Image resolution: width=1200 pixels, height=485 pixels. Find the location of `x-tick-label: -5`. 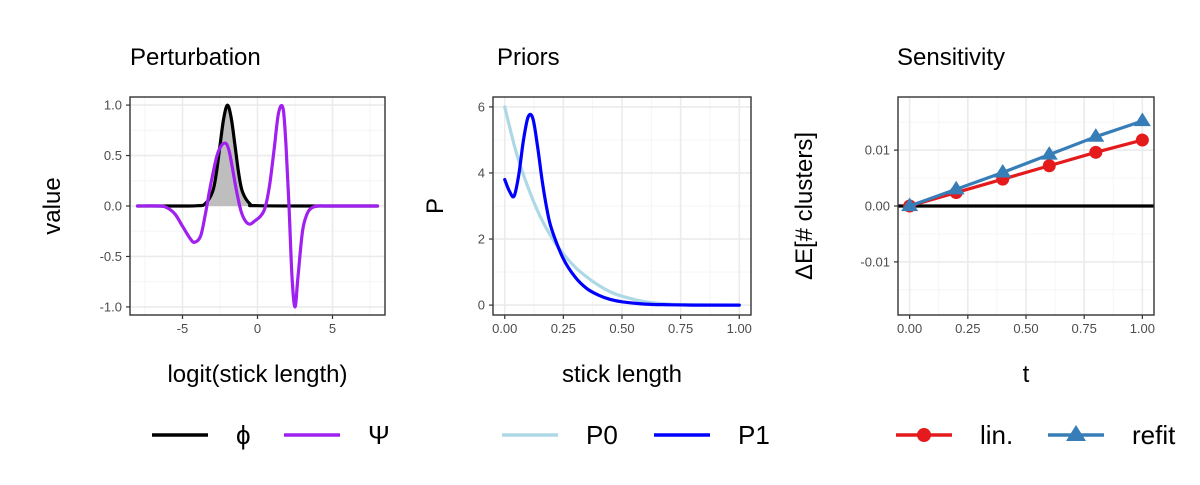

x-tick-label: -5 is located at coordinates (183, 328).